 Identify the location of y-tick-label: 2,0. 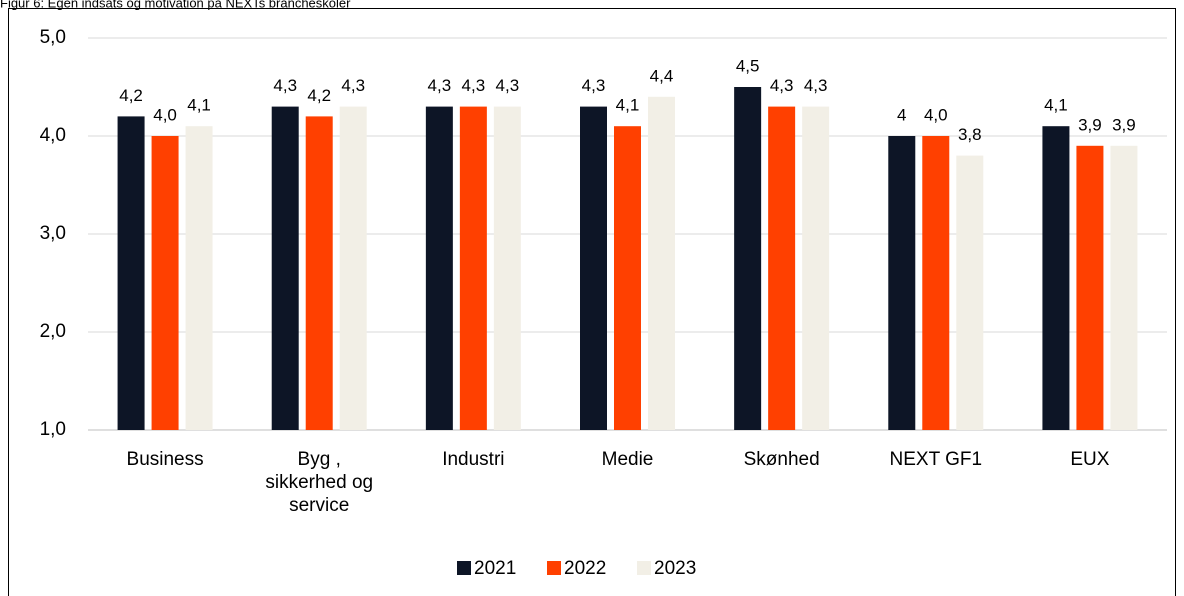
(53, 331).